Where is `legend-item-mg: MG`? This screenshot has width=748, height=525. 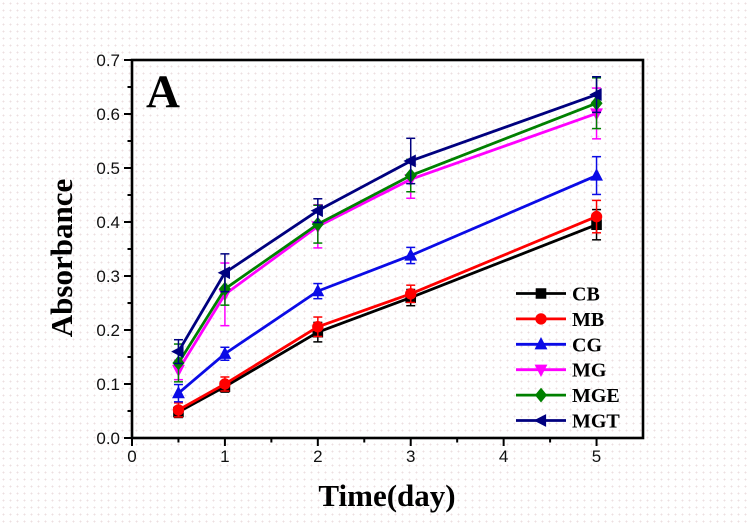 legend-item-mg: MG is located at coordinates (561, 371).